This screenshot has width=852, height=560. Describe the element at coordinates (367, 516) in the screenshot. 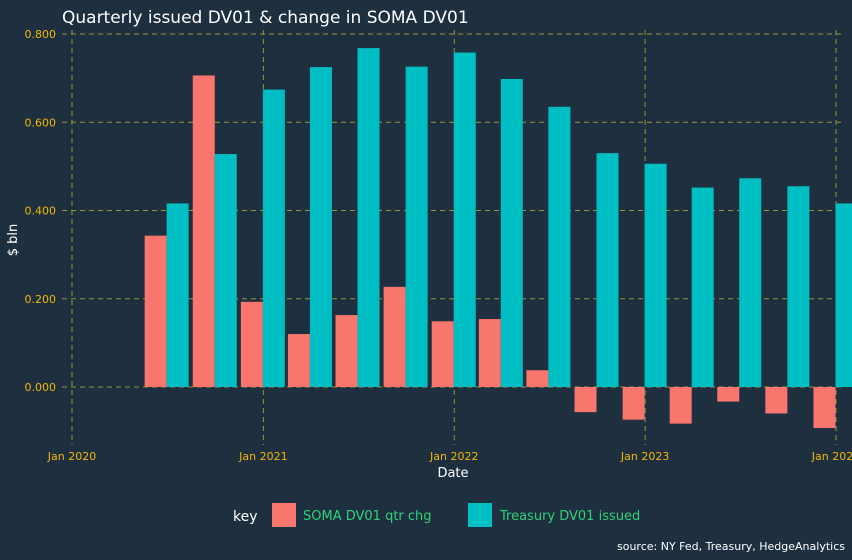

I see `legend-label-soma: SOMA DV01 qtr chg` at that location.